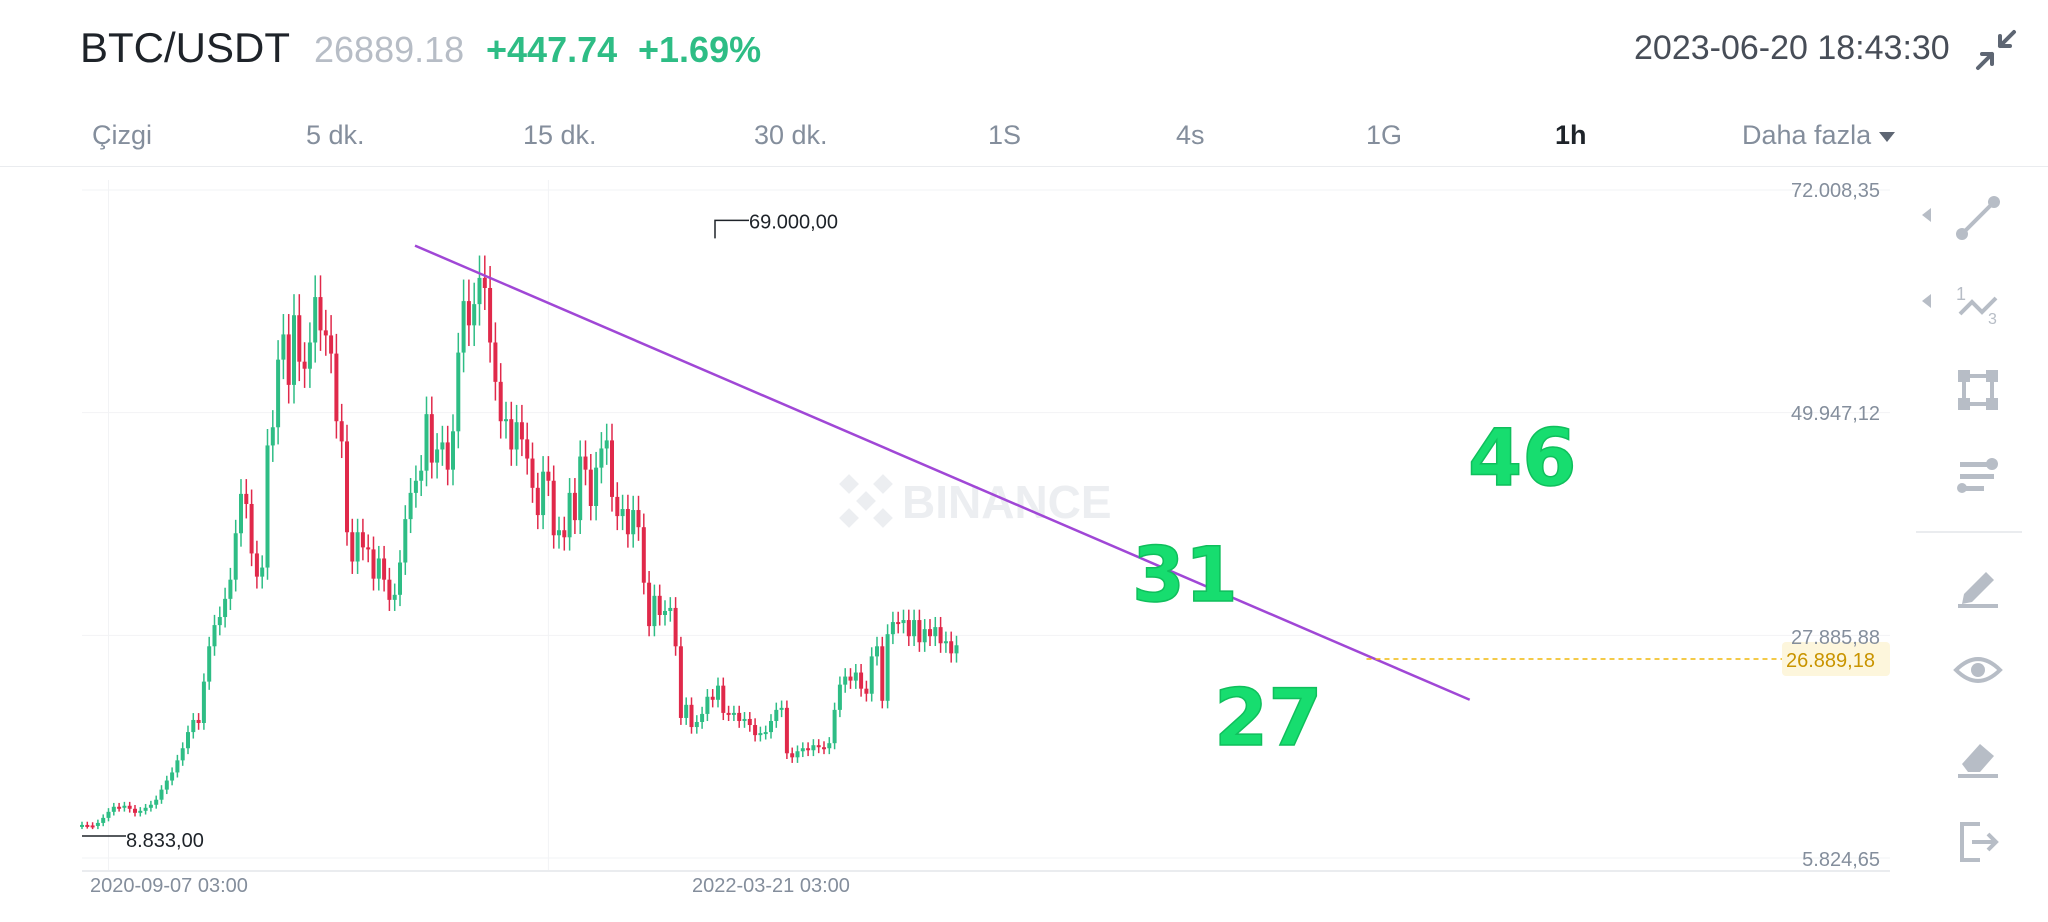 The width and height of the screenshot is (2048, 922). Describe the element at coordinates (1969, 532) in the screenshot. I see `toolbar-divider` at that location.